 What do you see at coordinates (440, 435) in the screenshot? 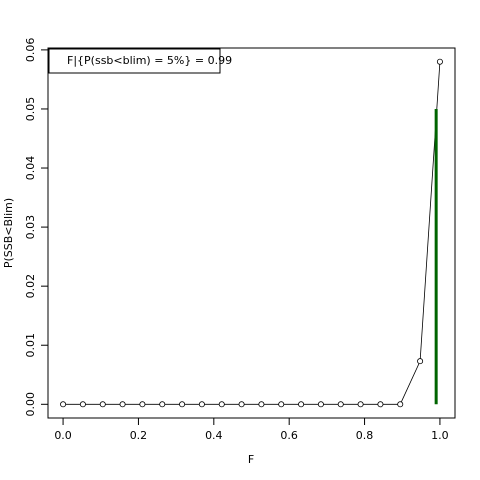
I see `x-tick-label: 1.0` at bounding box center [440, 435].